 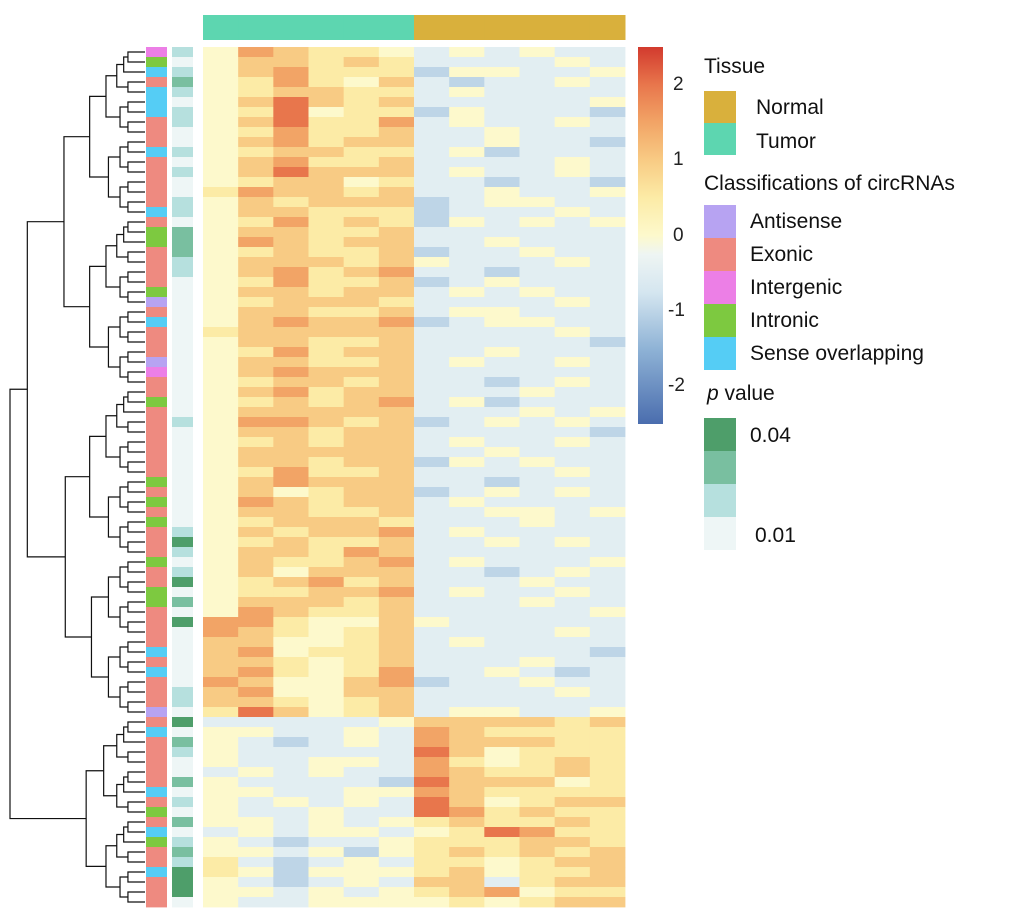 I want to click on tissue-cell-tumor, so click(x=326, y=27).